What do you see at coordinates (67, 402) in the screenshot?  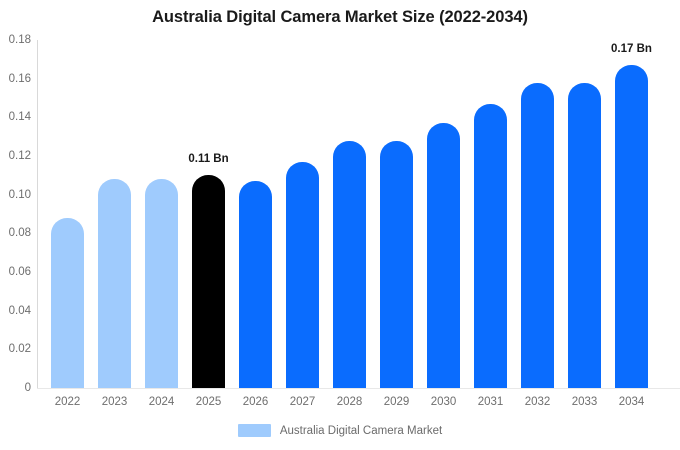 I see `x-axis-tick-label-2022: 2022` at bounding box center [67, 402].